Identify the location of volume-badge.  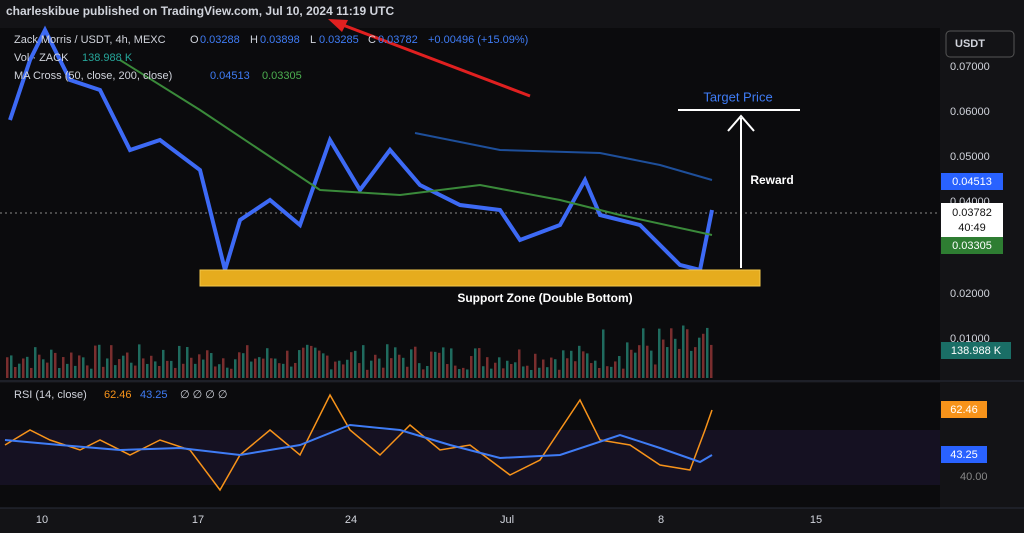
(976, 350).